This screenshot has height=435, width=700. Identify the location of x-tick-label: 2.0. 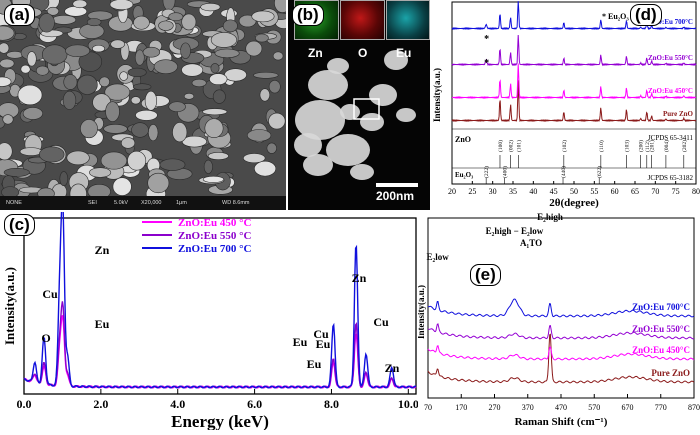
(100, 404).